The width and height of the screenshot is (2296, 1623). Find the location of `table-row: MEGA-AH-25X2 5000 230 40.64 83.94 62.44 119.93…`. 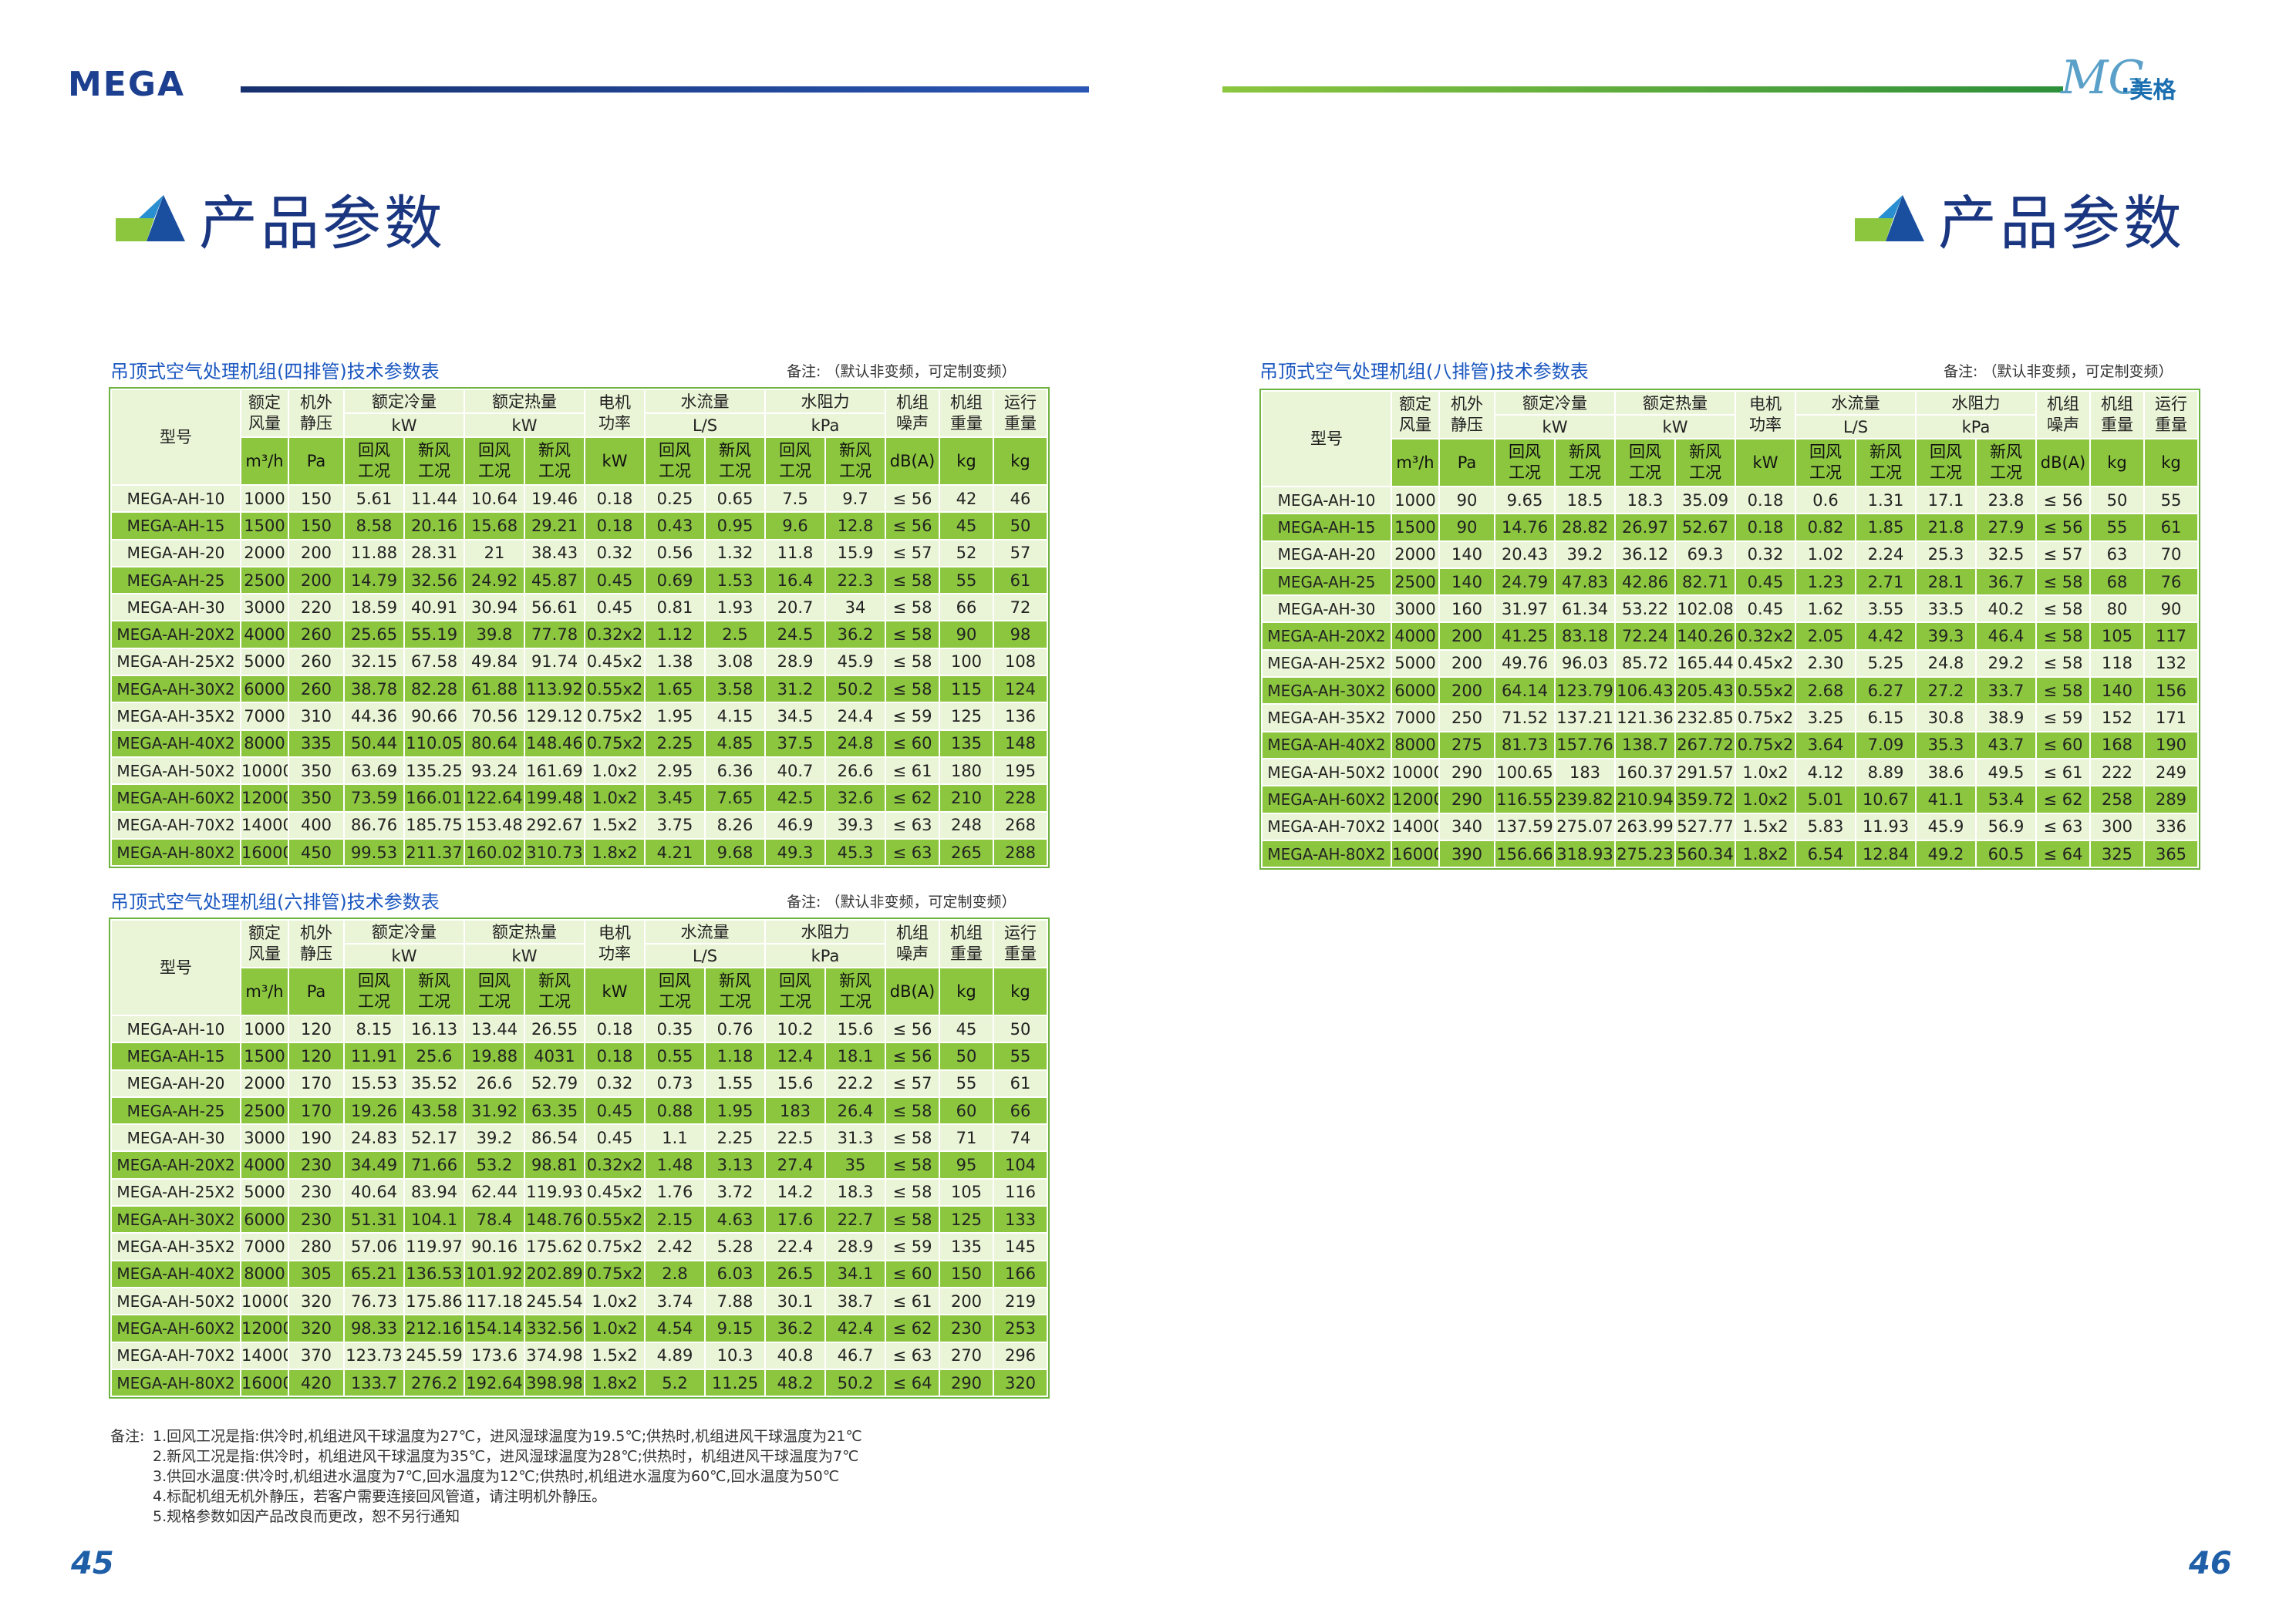

table-row: MEGA-AH-25X2 5000 230 40.64 83.94 62.44 119.93… is located at coordinates (579, 1192).